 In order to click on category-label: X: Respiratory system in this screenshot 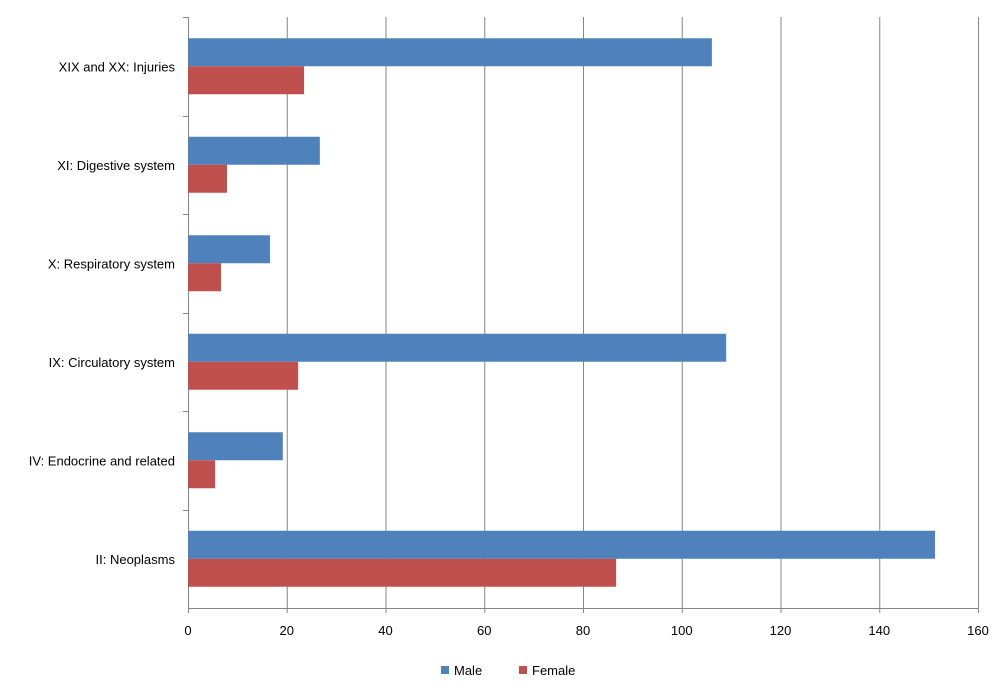, I will do `click(111, 263)`.